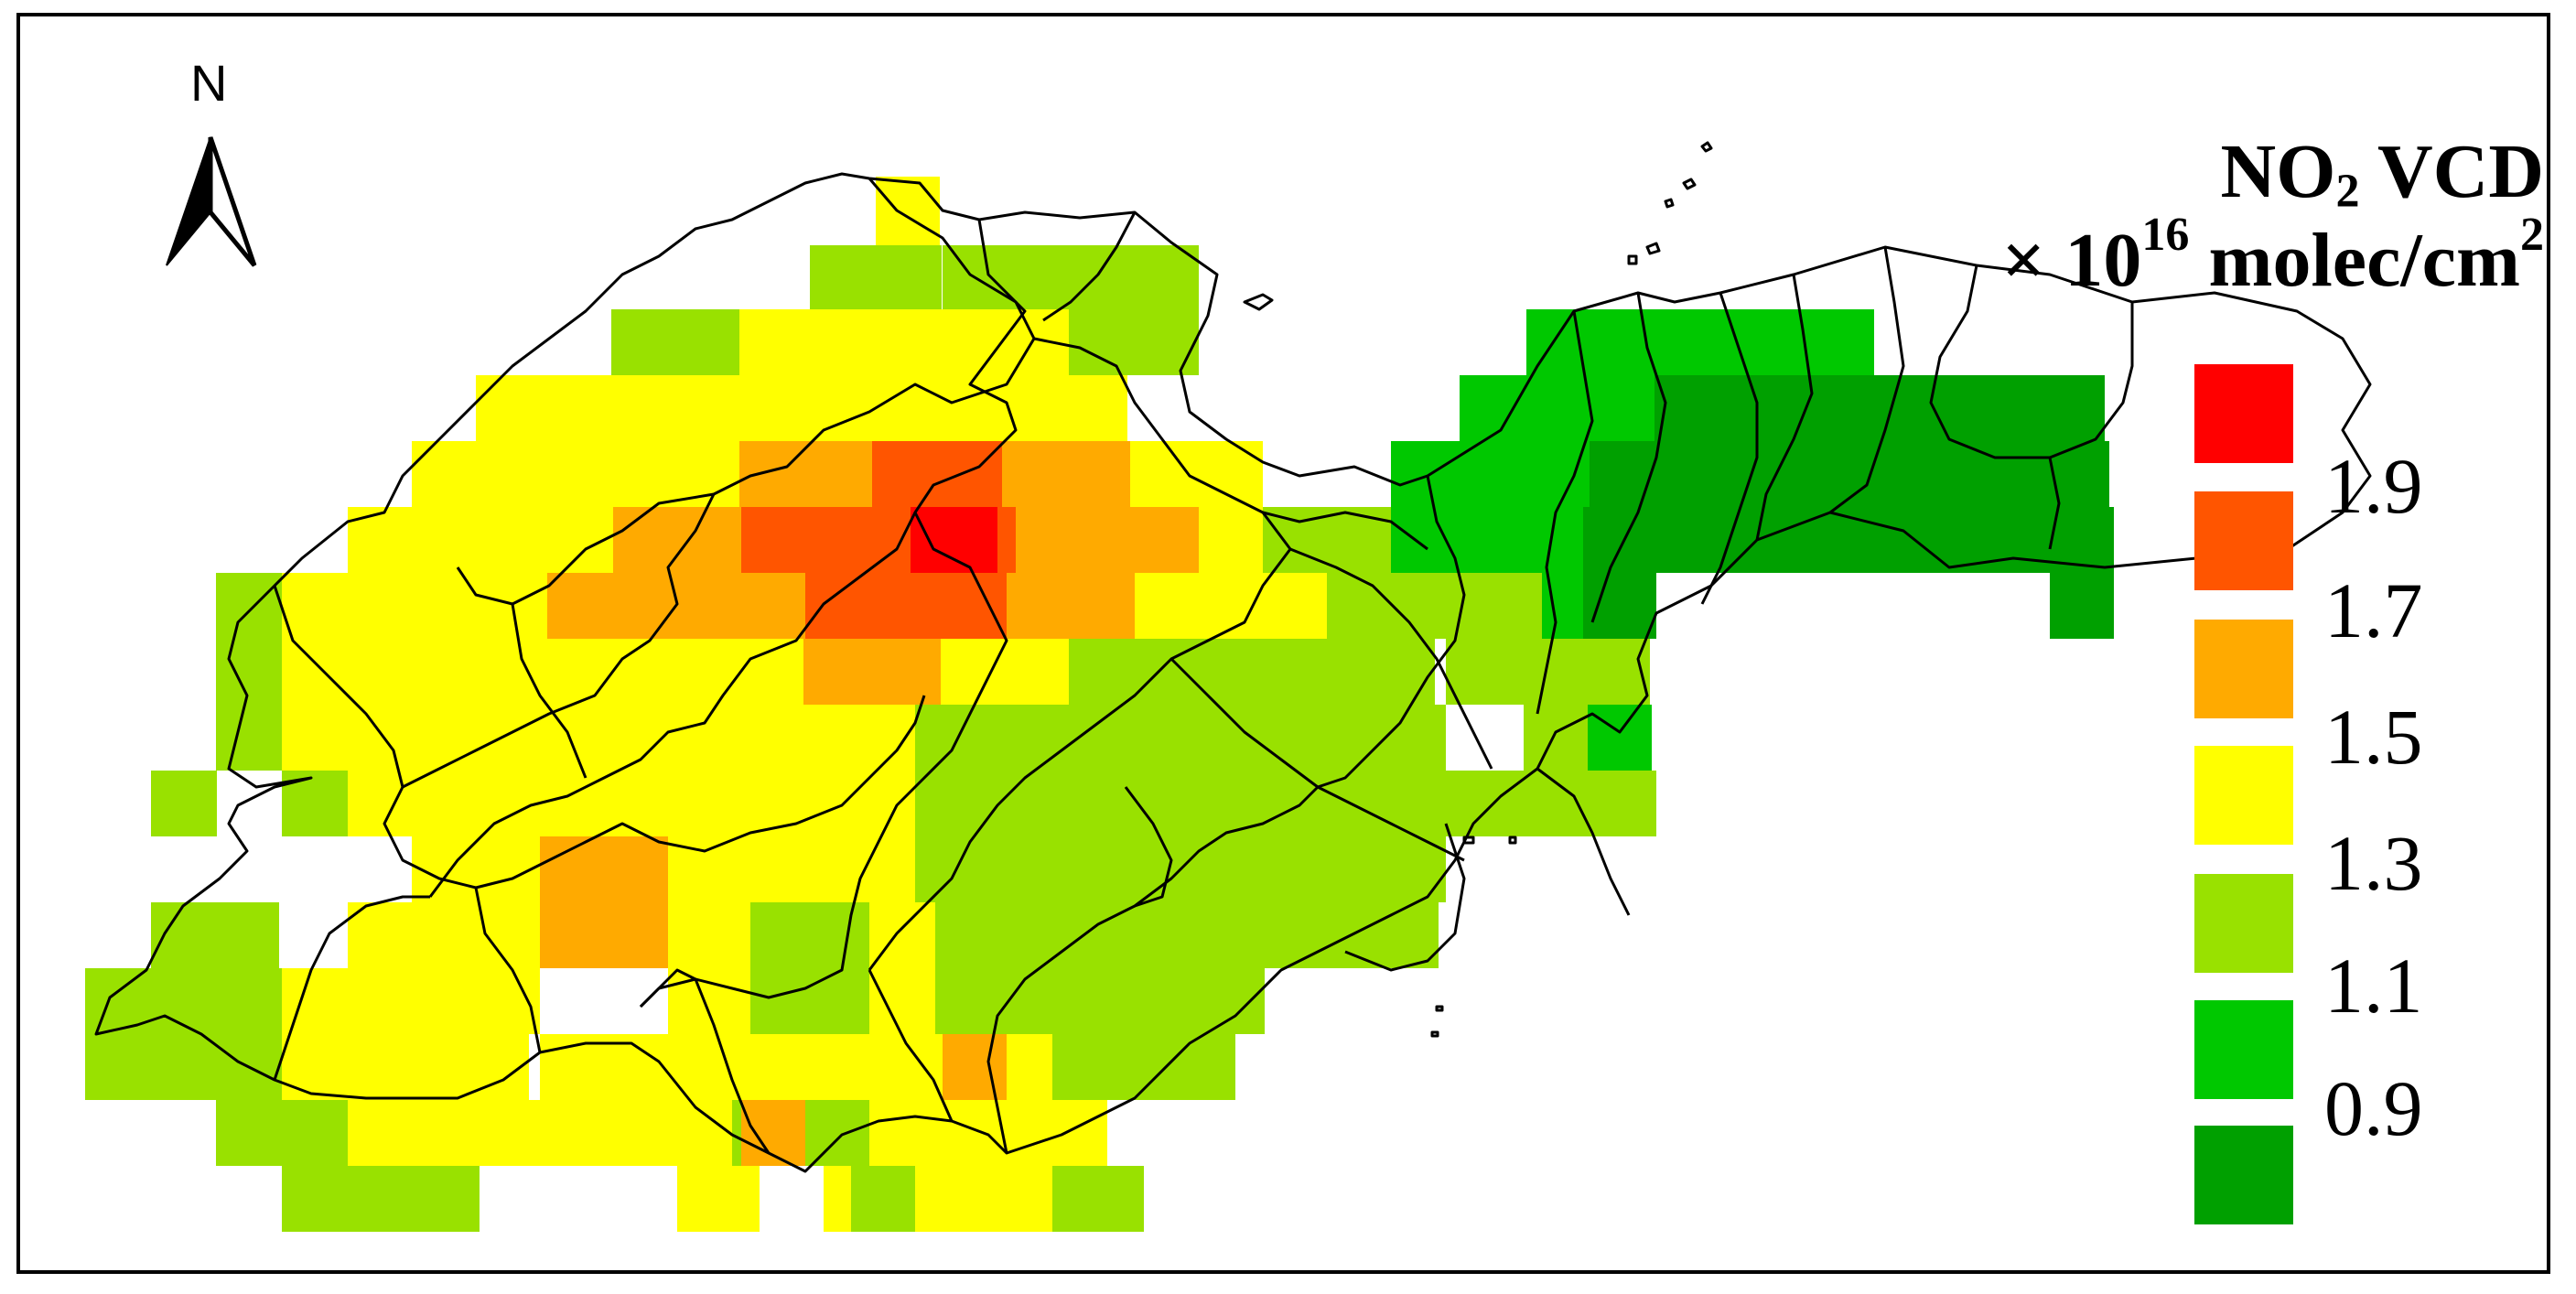 The height and width of the screenshot is (1294, 2576). What do you see at coordinates (2373, 737) in the screenshot?
I see `legend-label: 1.5` at bounding box center [2373, 737].